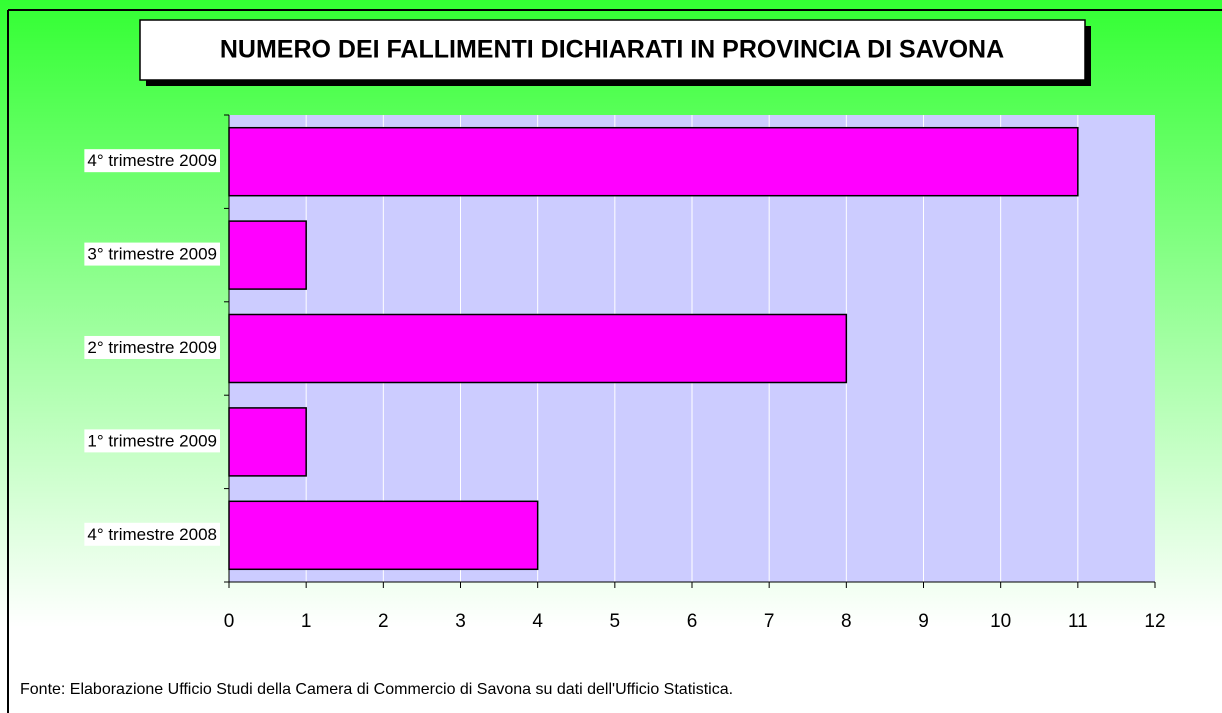 This screenshot has width=1222, height=713. I want to click on y-tick-label: 1° trimestre 2009, so click(152, 440).